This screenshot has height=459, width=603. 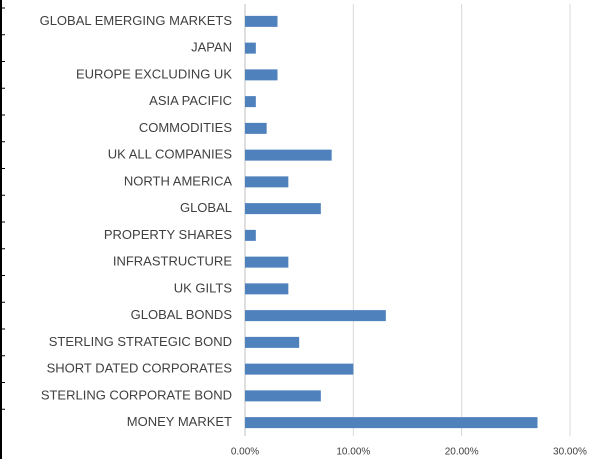 I want to click on y-tick-label: ASIA PACIFIC, so click(x=190, y=100).